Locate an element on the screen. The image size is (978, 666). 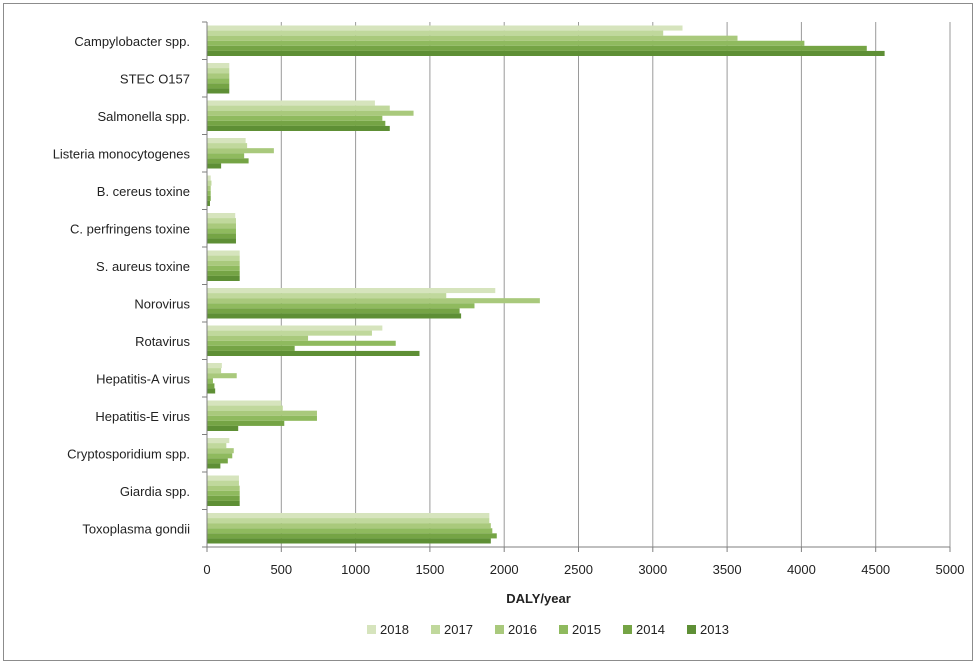
legend-label-2015: 2015 is located at coordinates (586, 629).